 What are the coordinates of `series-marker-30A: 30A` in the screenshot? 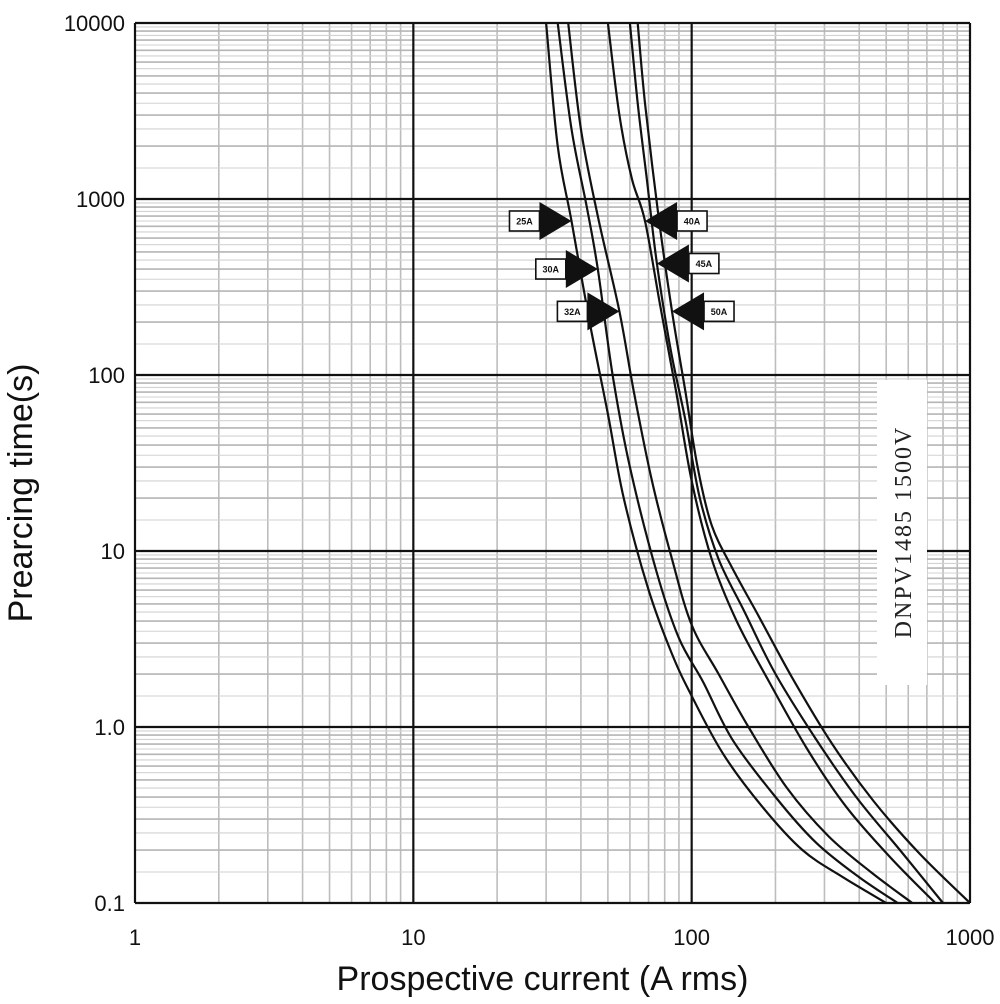 It's located at (566, 269).